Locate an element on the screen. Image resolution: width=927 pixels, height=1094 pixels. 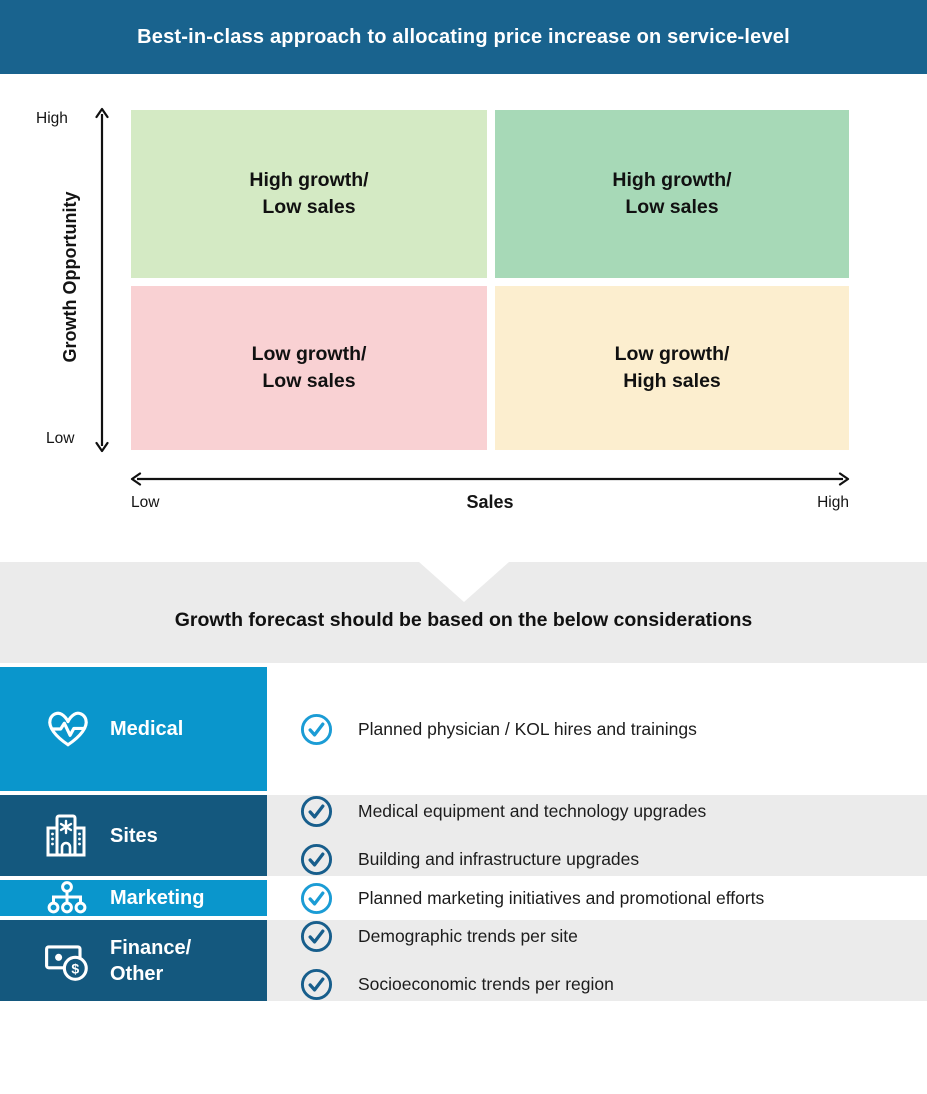
category-label: Marketing is located at coordinates (157, 898).